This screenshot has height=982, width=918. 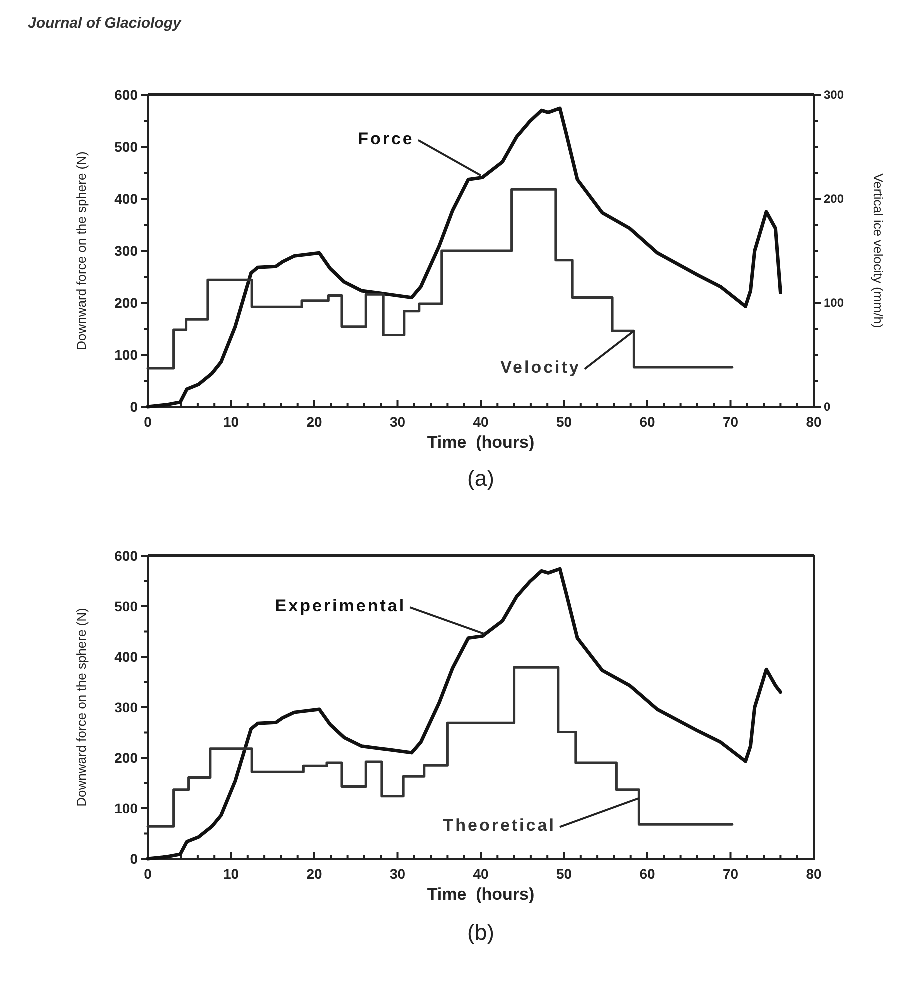 What do you see at coordinates (481, 932) in the screenshot?
I see `text: (b)` at bounding box center [481, 932].